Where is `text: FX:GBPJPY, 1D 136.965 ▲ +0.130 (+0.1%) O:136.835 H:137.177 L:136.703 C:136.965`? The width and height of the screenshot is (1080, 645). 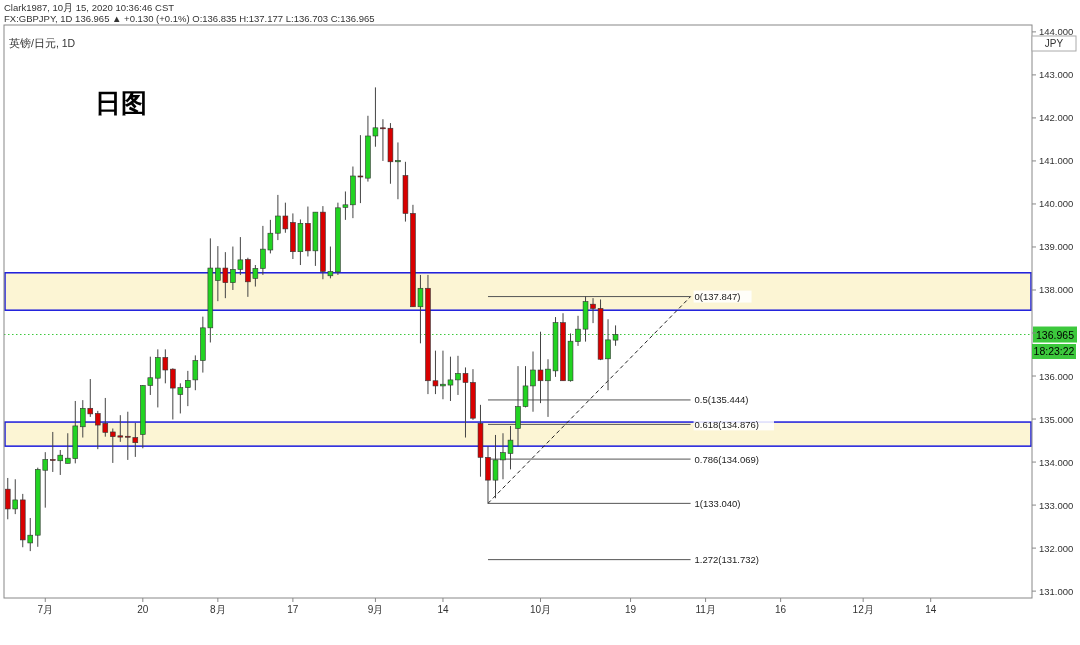 text: FX:GBPJPY, 1D 136.965 ▲ +0.130 (+0.1%) O:136.835 H:137.177 L:136.703 C:136.965 is located at coordinates (189, 18).